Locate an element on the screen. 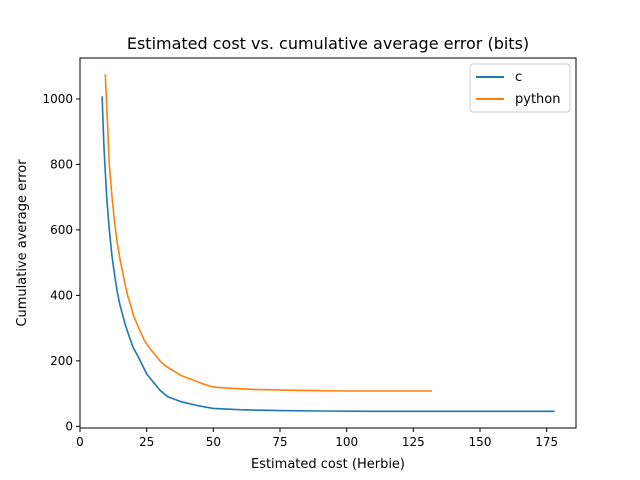  x-tick-label: 175 is located at coordinates (546, 442).